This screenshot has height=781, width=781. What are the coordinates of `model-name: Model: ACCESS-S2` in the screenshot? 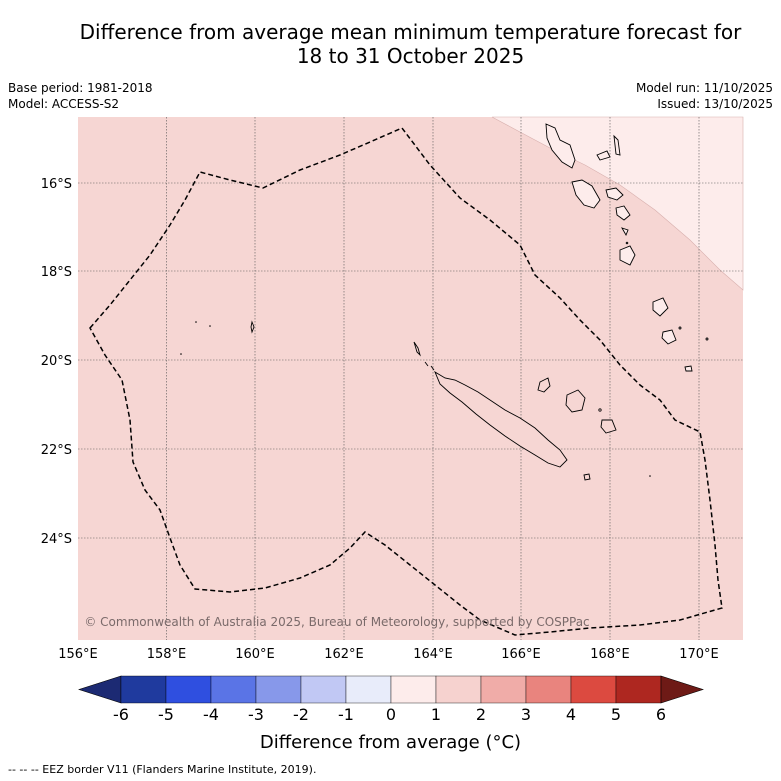 It's located at (64, 104).